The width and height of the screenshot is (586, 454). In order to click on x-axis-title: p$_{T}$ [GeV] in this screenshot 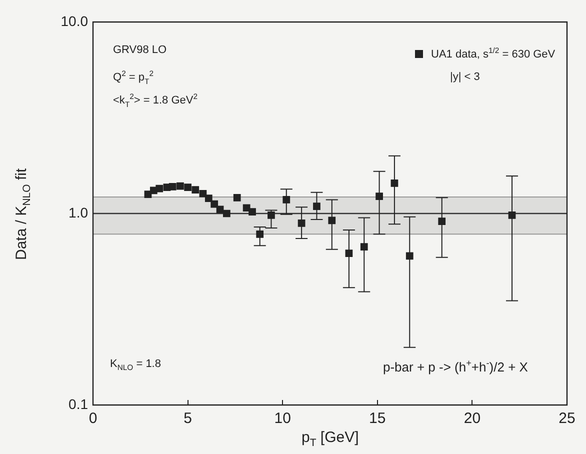, I will do `click(330, 439)`.